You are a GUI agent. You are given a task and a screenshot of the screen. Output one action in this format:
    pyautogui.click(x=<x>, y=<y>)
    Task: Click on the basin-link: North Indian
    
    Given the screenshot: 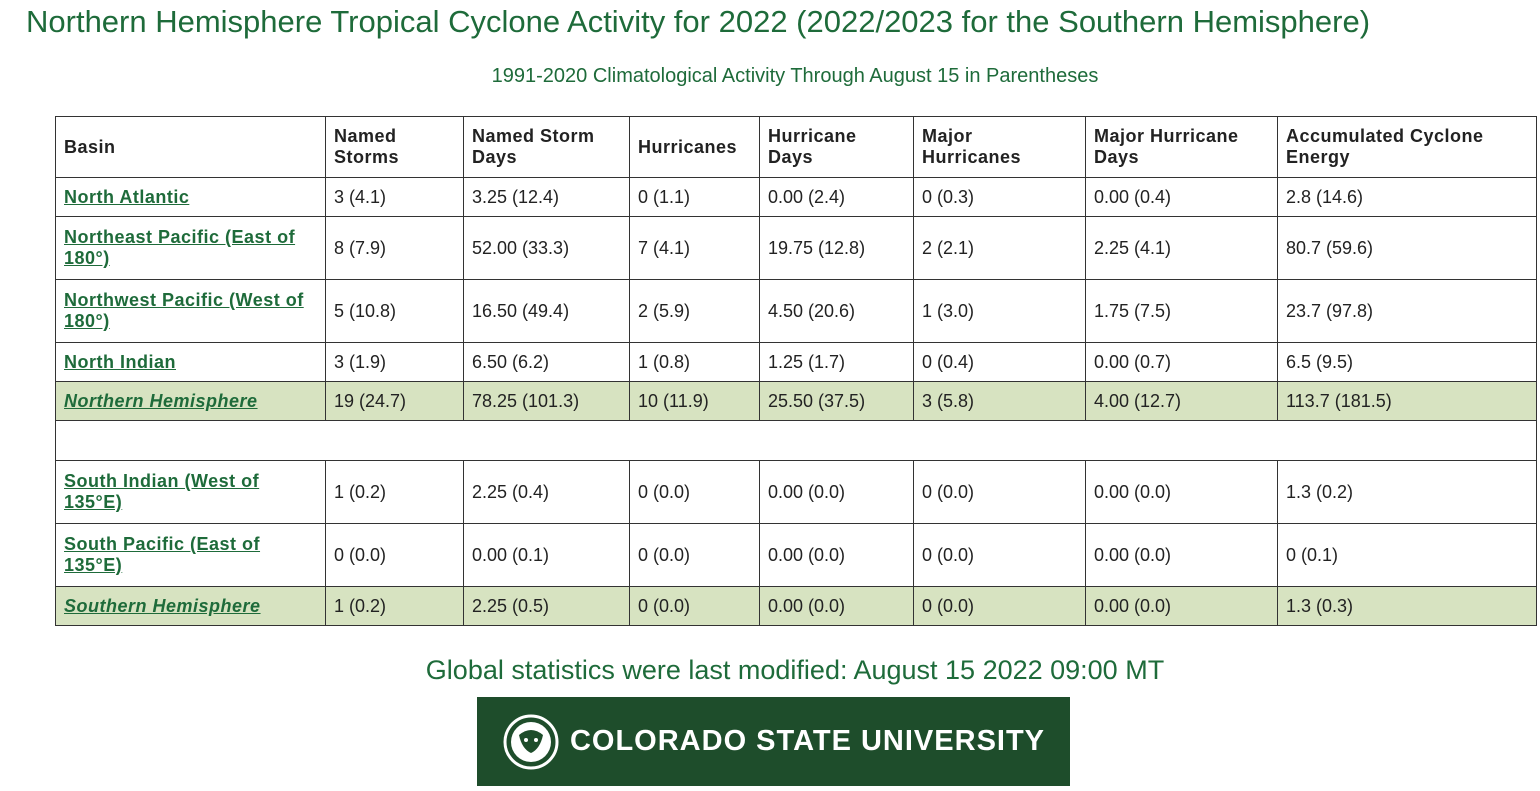 What is the action you would take?
    pyautogui.click(x=120, y=361)
    